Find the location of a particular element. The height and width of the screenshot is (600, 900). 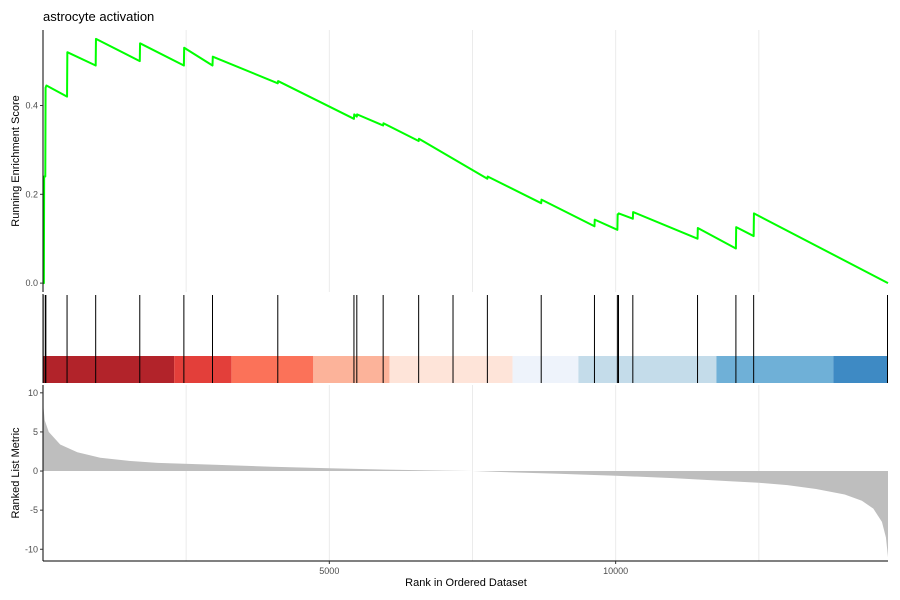

y-tick-label: 10 is located at coordinates (33, 393).